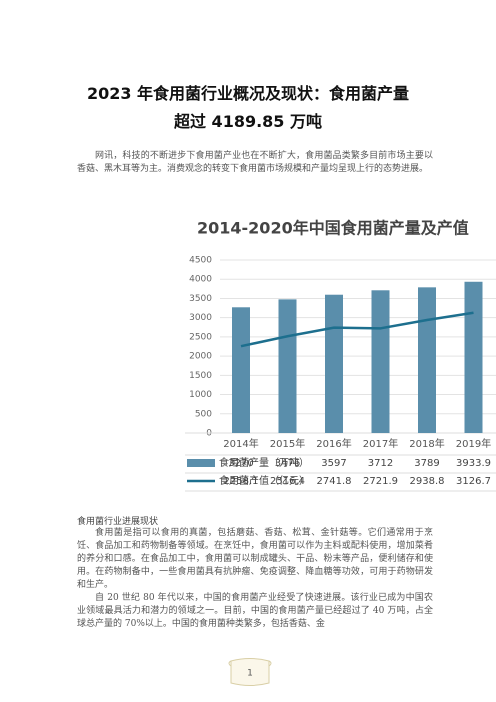 Image resolution: width=496 pixels, height=702 pixels. Describe the element at coordinates (333, 443) in the screenshot. I see `x-tick-label: 2016年` at that location.